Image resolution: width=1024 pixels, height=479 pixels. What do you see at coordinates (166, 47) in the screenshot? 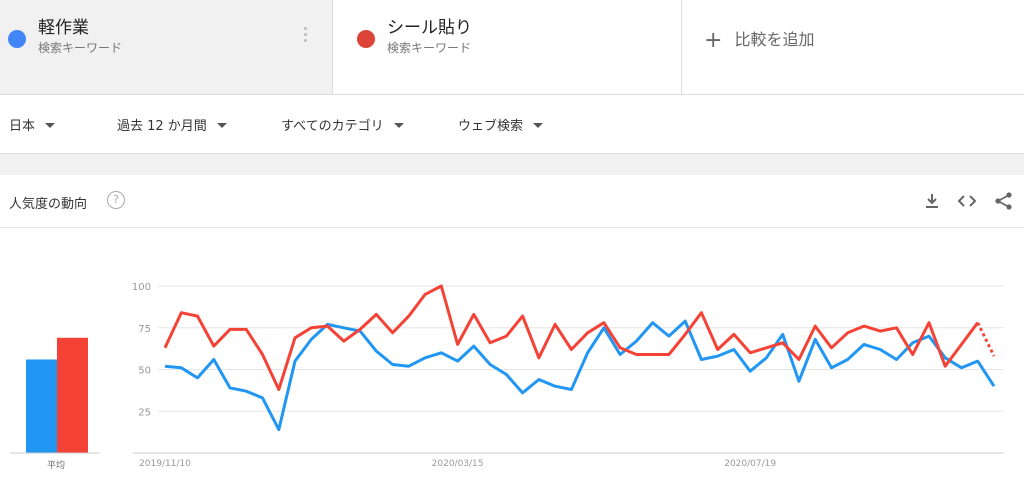
I see `term-card-1: 軽作業 検索キーワード` at bounding box center [166, 47].